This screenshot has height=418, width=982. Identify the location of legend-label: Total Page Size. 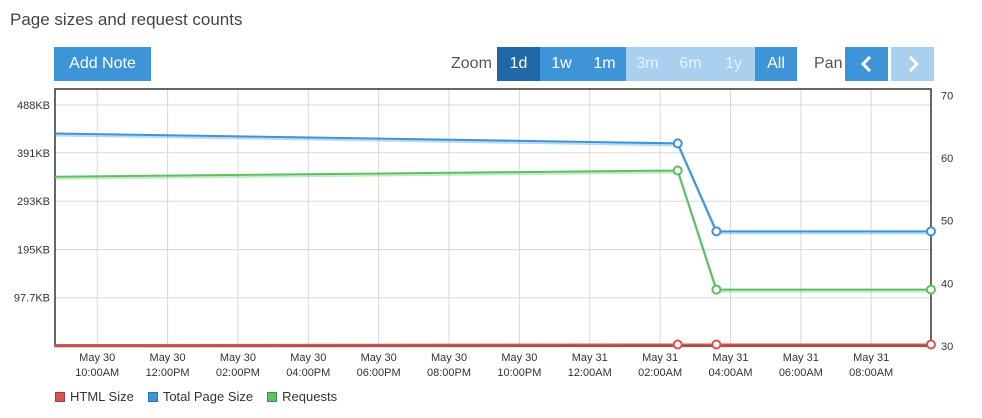
(208, 396).